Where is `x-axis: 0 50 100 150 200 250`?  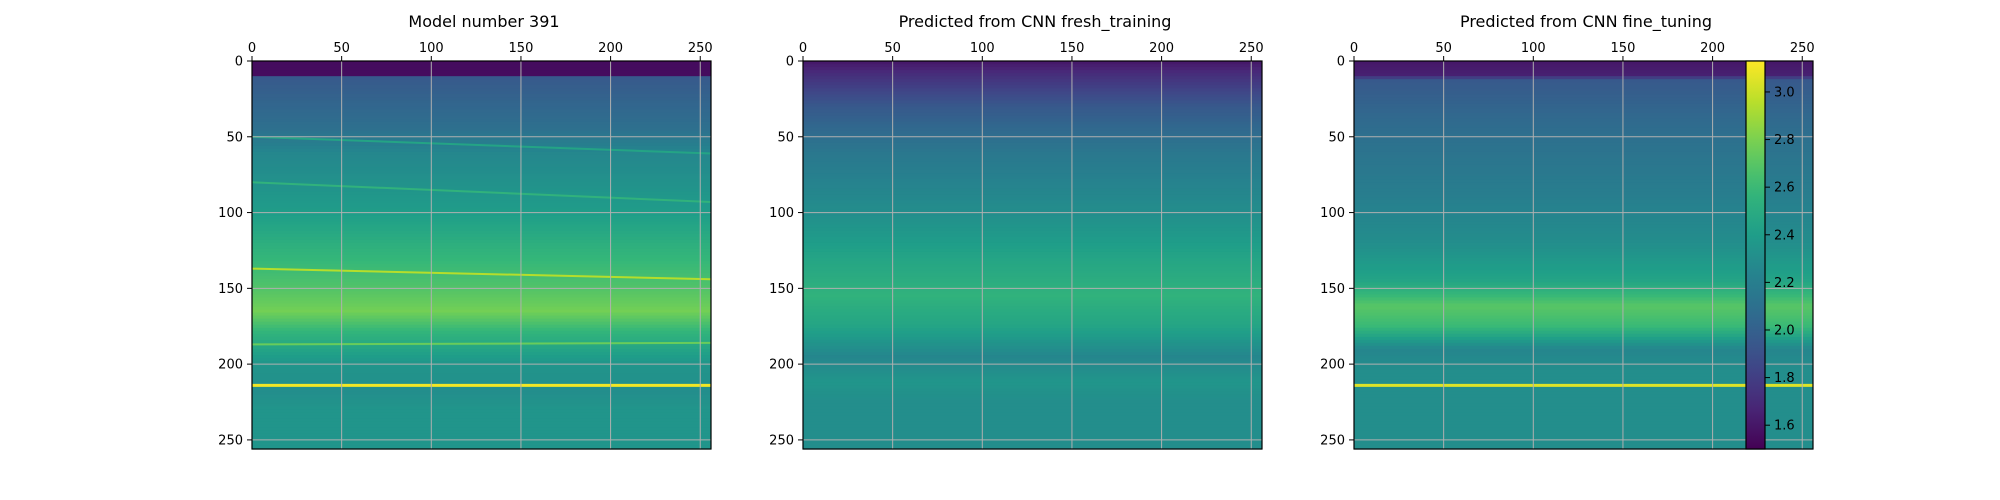 x-axis: 0 50 100 150 200 250 is located at coordinates (480, 51).